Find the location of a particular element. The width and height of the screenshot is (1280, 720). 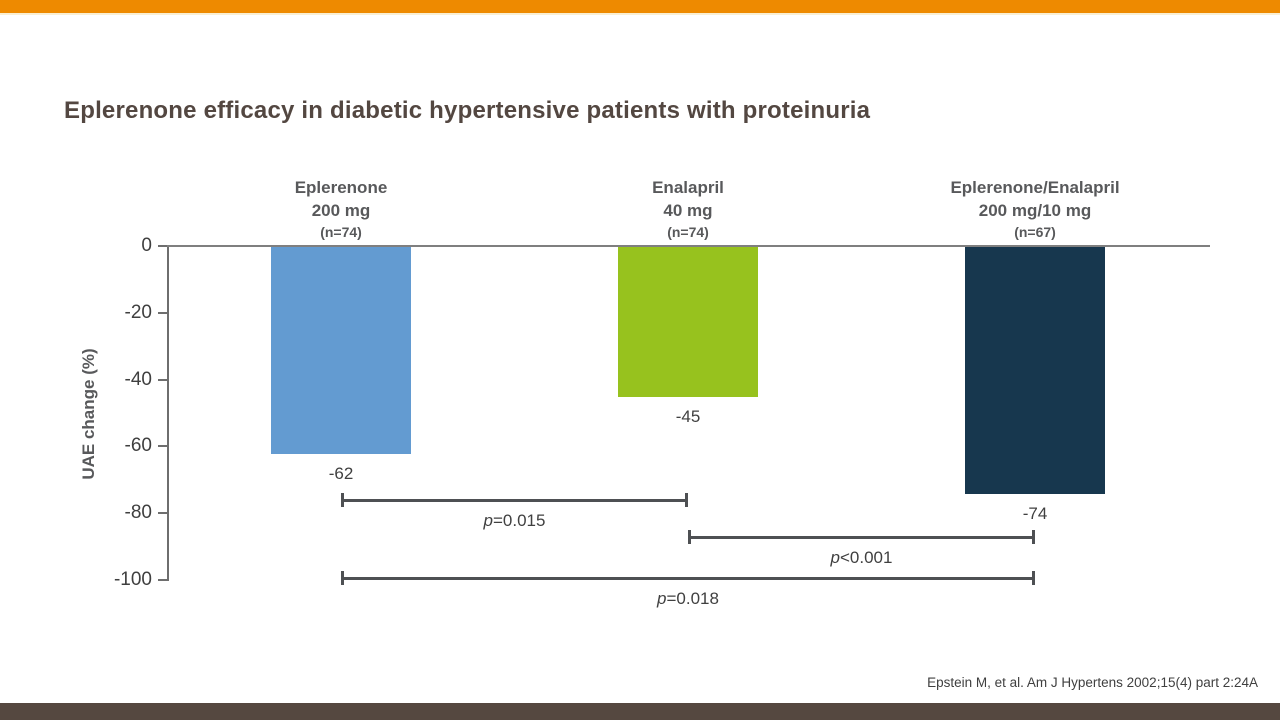

y-tick-label: -80 is located at coordinates (138, 513).